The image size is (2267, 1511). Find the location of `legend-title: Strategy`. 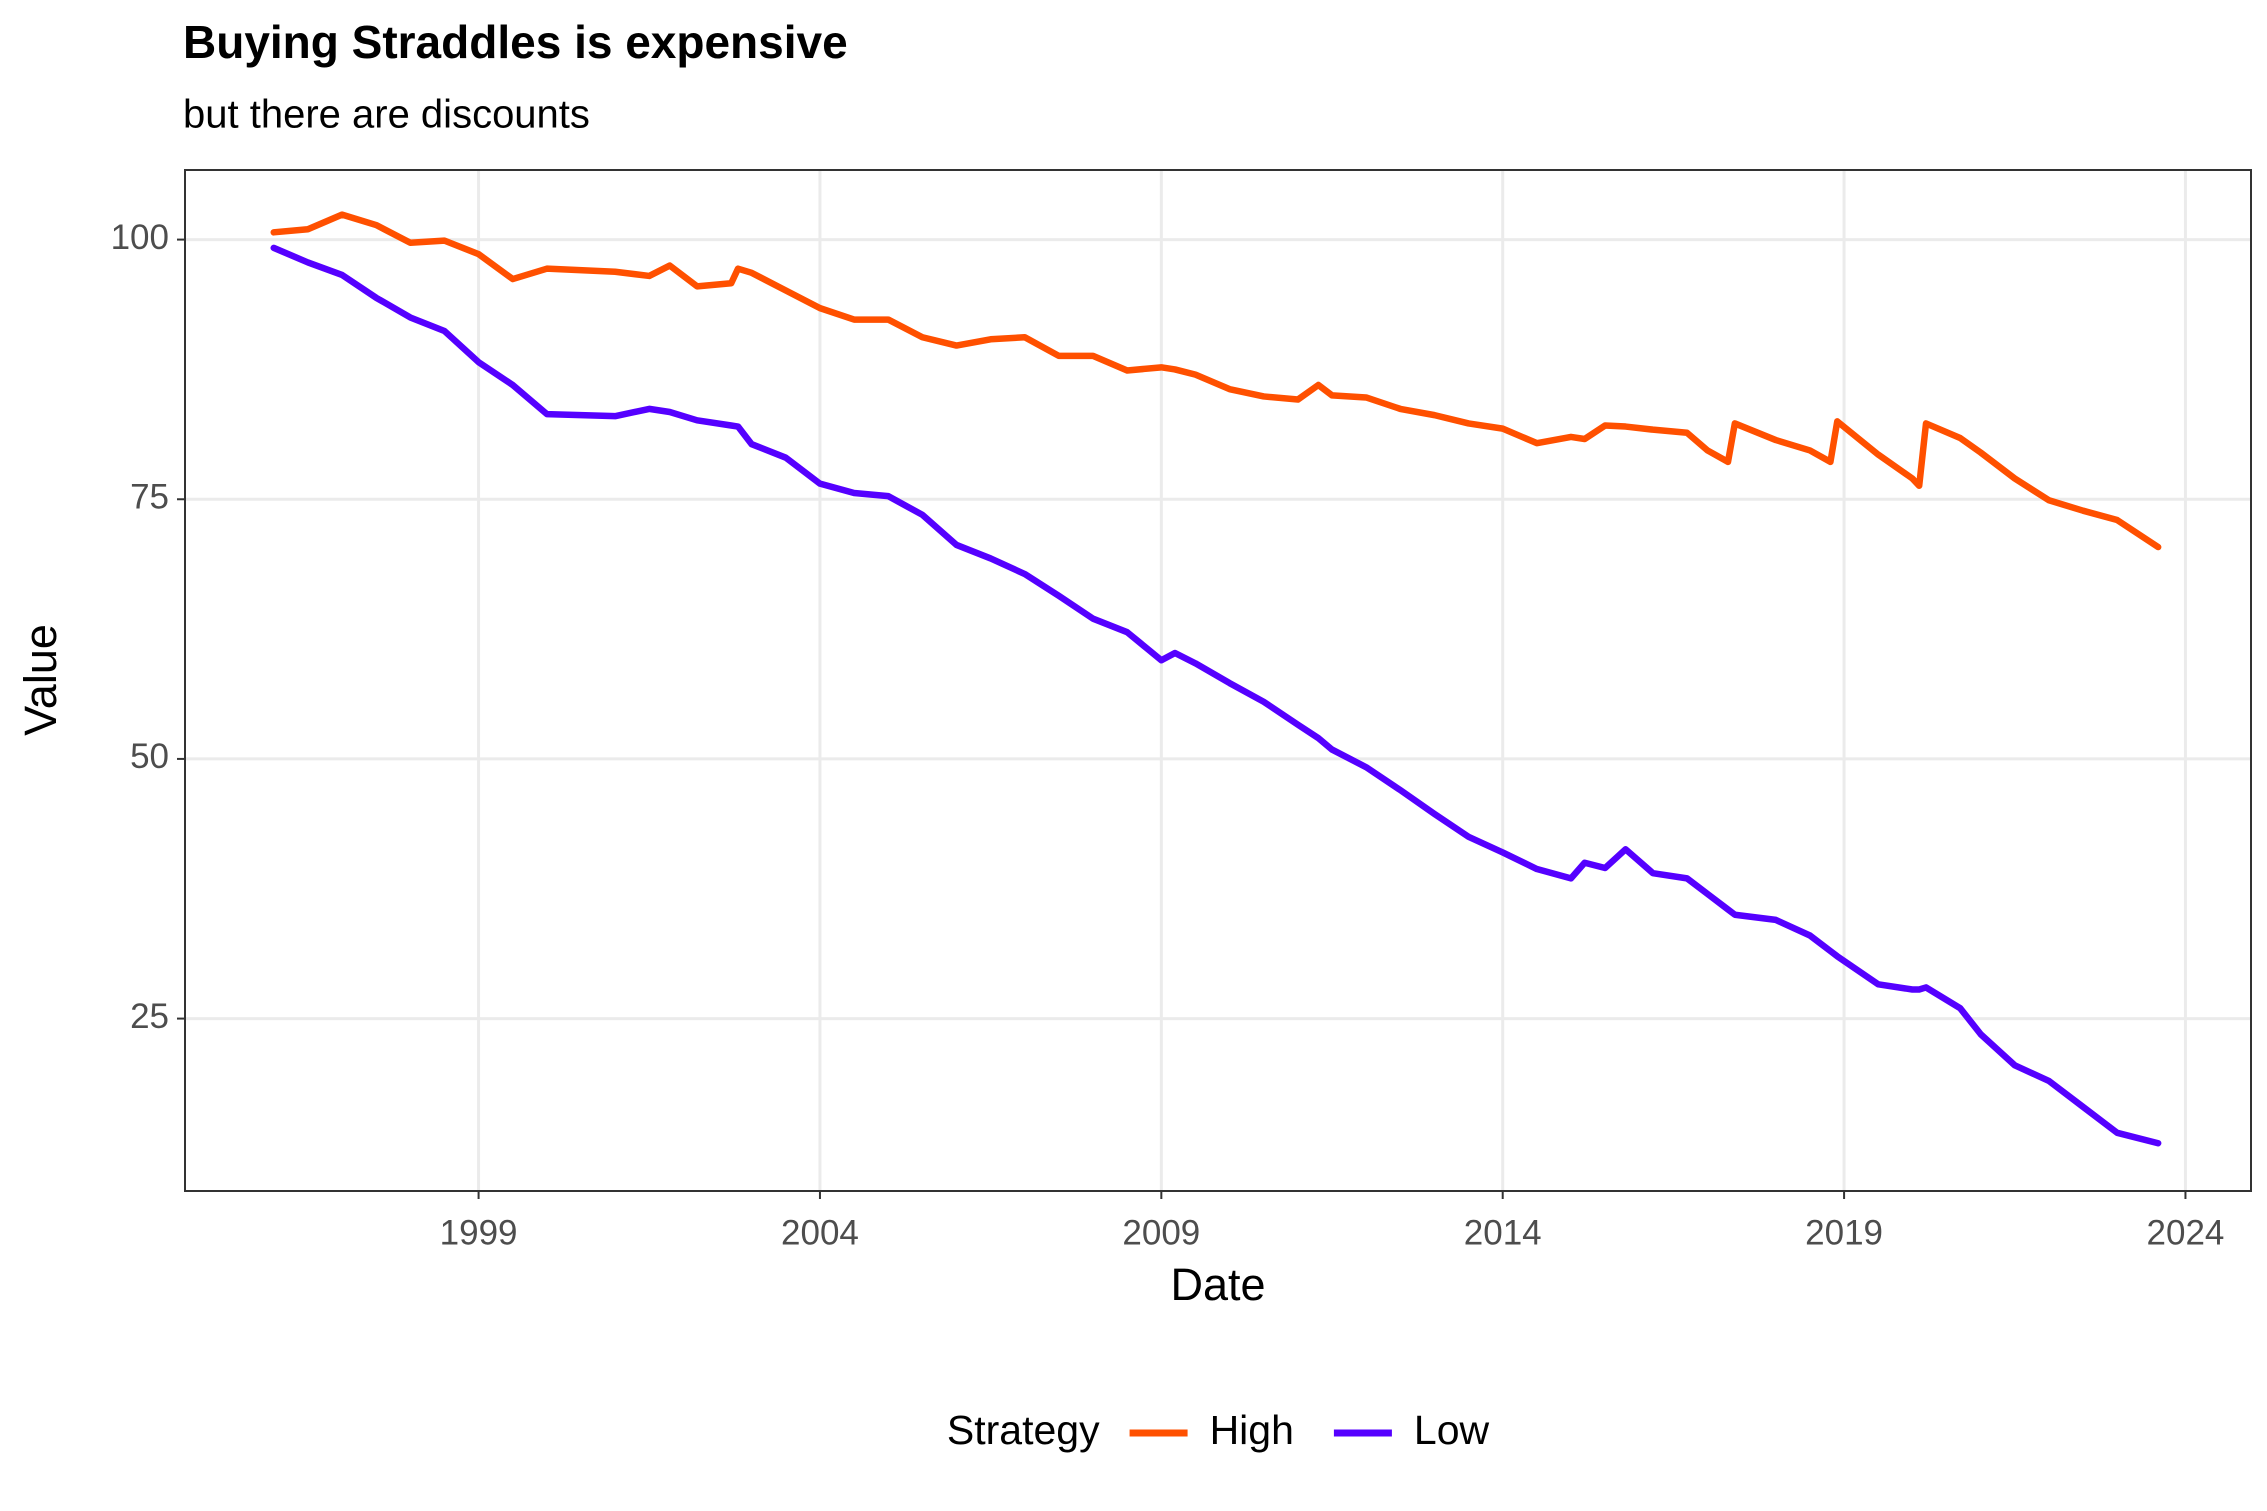

legend-title: Strategy is located at coordinates (1023, 1430).